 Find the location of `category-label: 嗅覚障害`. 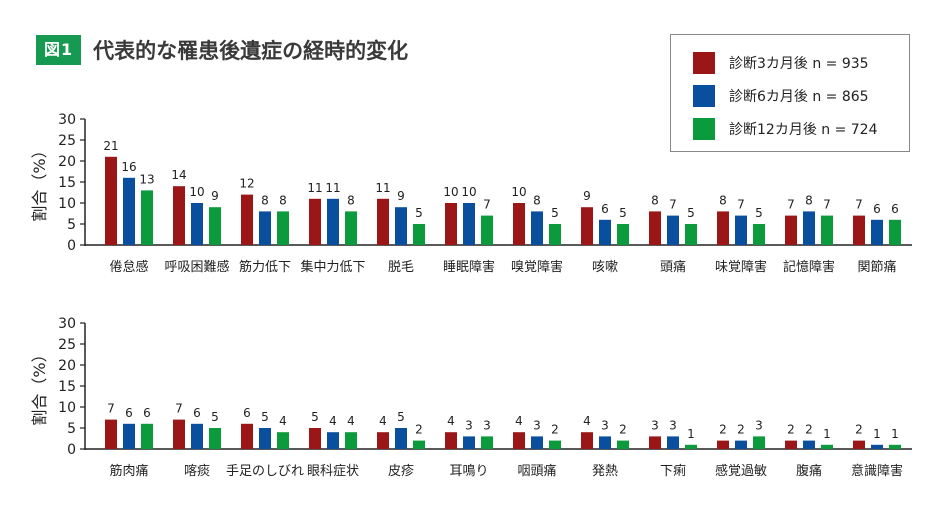

category-label: 嗅覚障害 is located at coordinates (537, 267).